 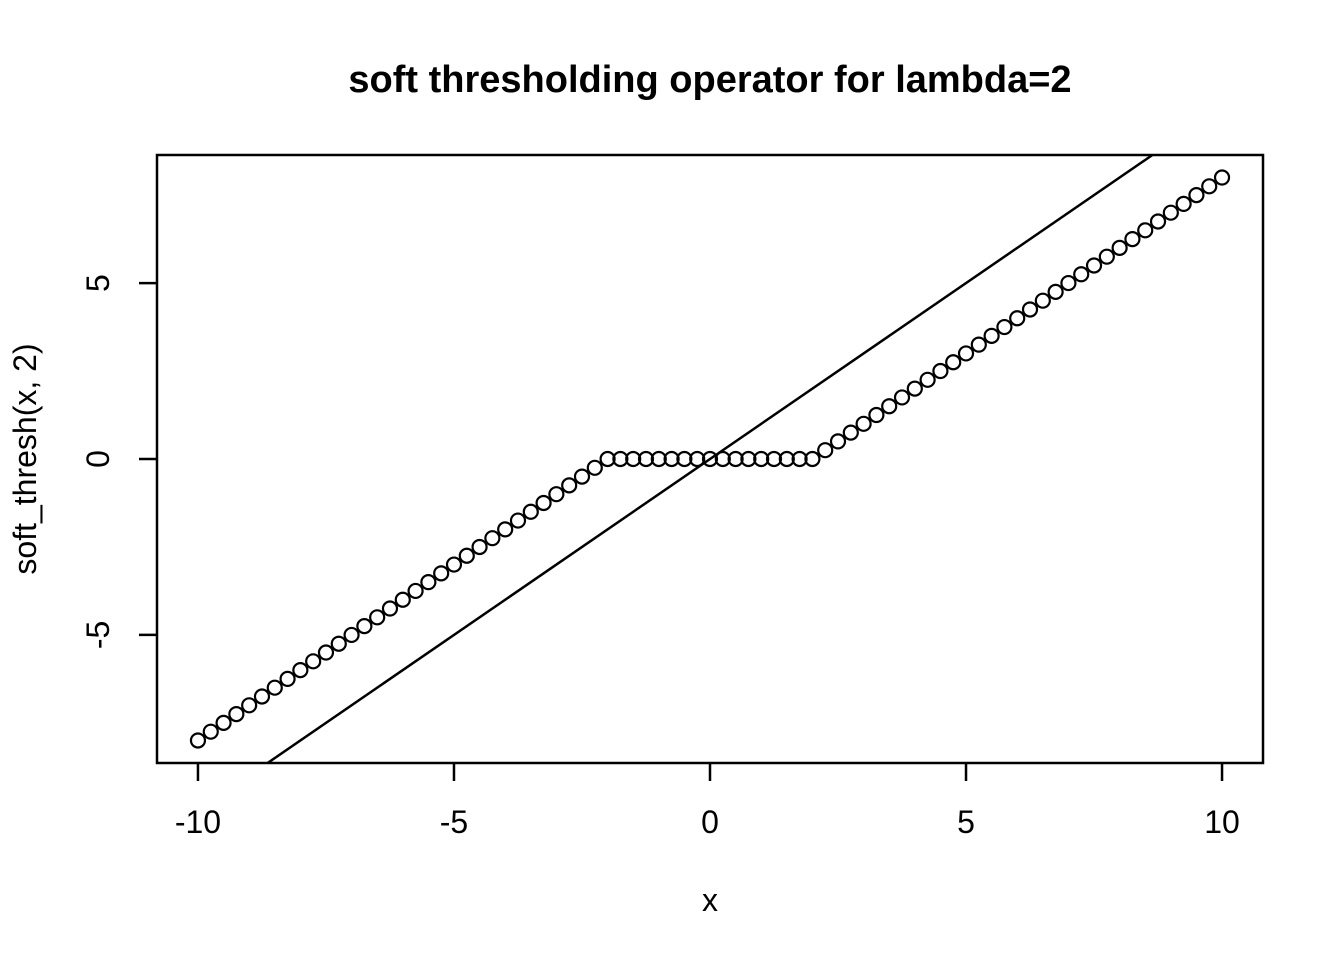 I want to click on x-tick-label: 0, so click(x=710, y=822).